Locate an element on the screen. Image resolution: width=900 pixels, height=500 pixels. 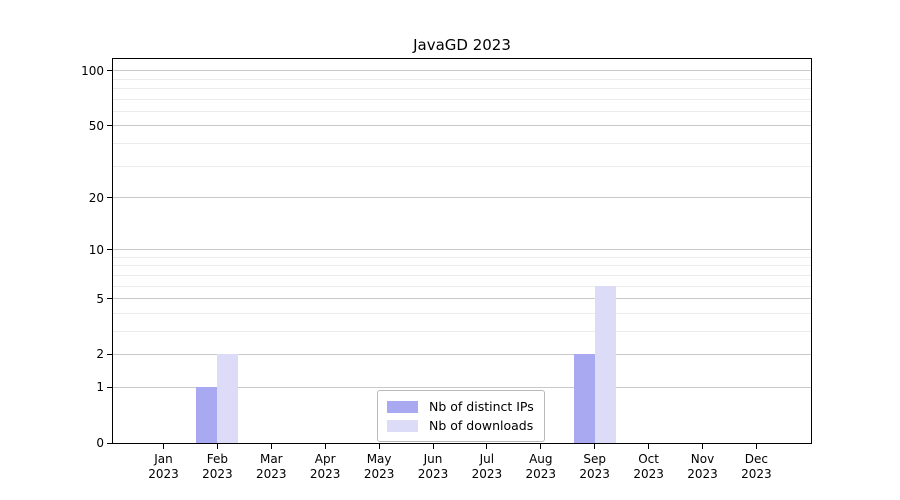
y-tick-label: 50 is located at coordinates (96, 125).